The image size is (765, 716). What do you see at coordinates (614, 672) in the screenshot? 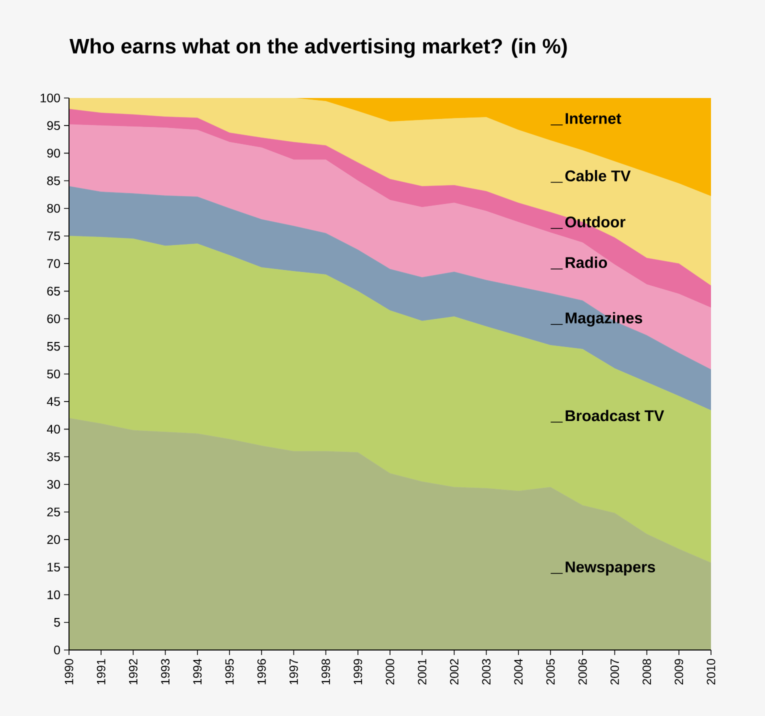
I see `x-tick-label: 2007` at bounding box center [614, 672].